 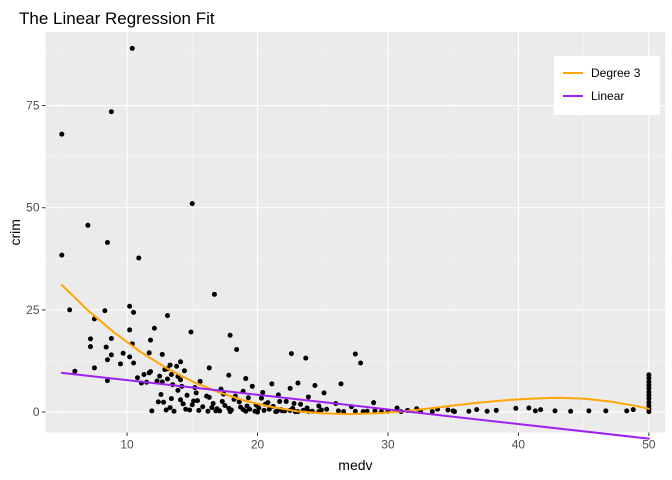 What do you see at coordinates (649, 445) in the screenshot?
I see `x-tick-label: 50` at bounding box center [649, 445].